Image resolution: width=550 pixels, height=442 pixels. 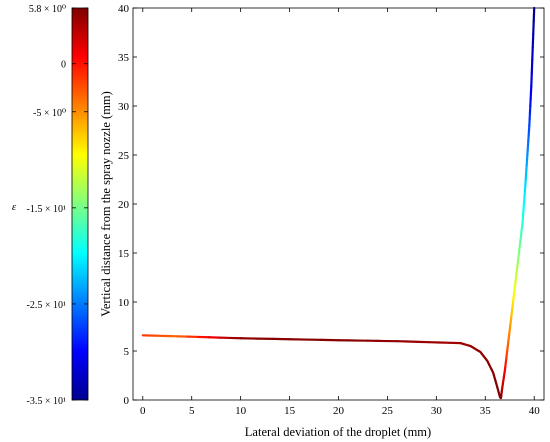 I want to click on y-tick-label: 40, so click(x=124, y=9).